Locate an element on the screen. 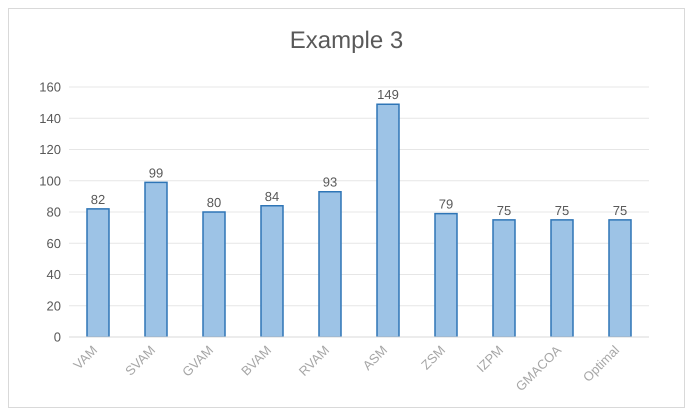 Image resolution: width=691 pixels, height=414 pixels. data-label: 149 is located at coordinates (388, 94).